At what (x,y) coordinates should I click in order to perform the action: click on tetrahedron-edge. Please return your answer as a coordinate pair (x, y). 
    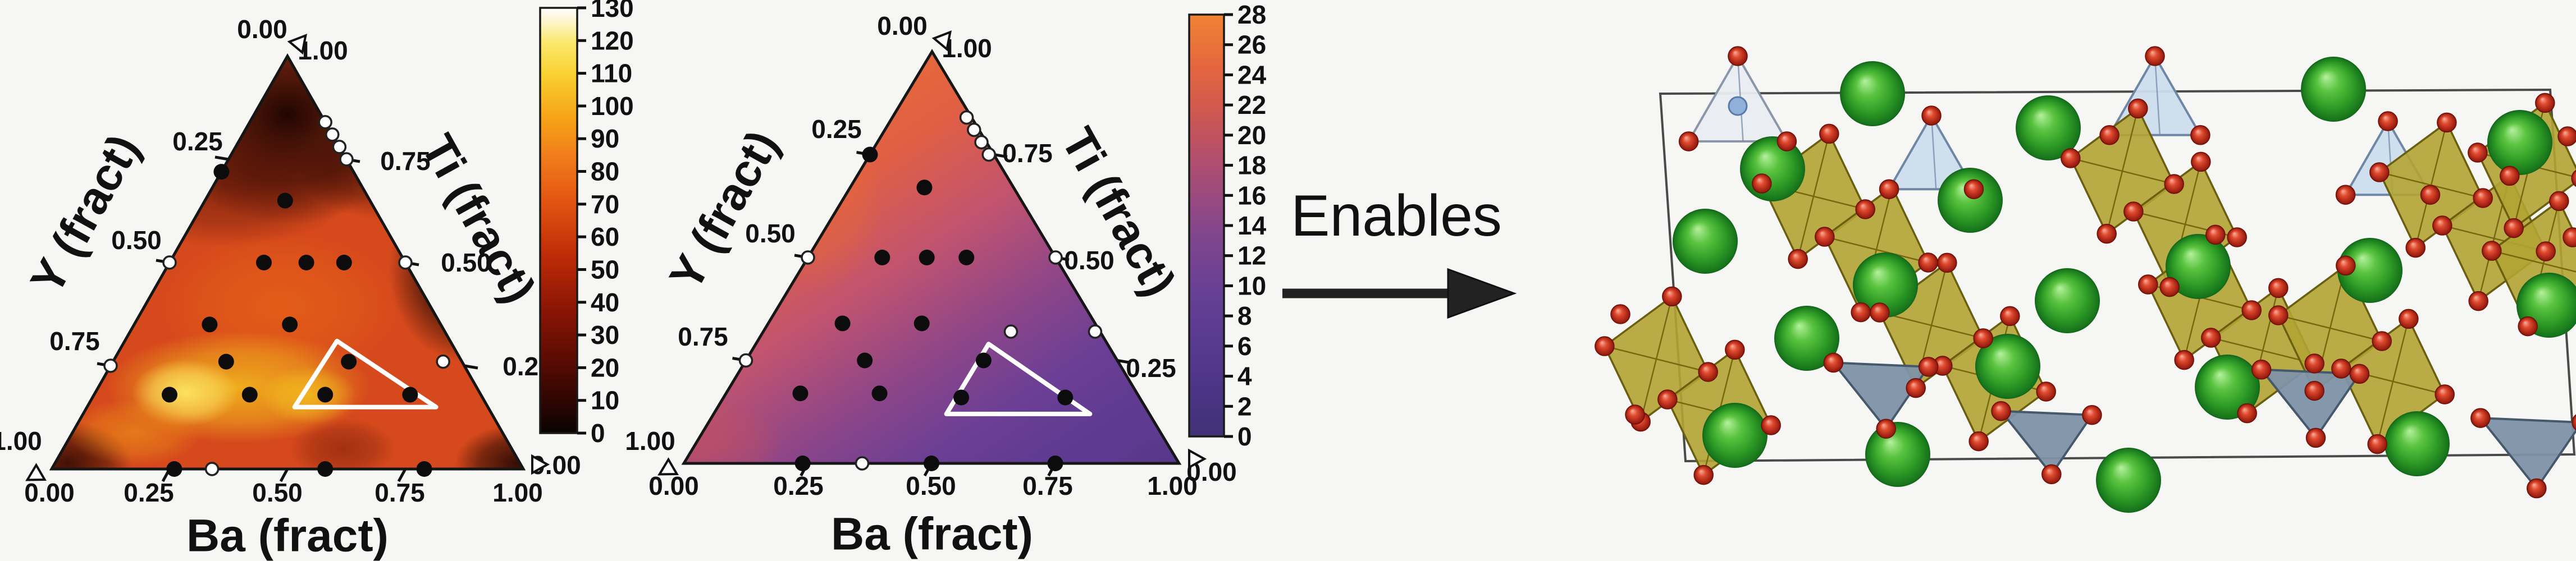
    Looking at the image, I should click on (1860, 396).